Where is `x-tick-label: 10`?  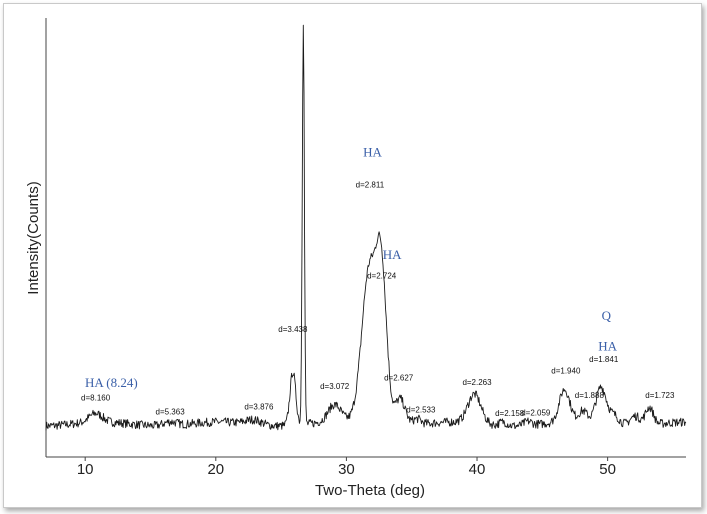
x-tick-label: 10 is located at coordinates (85, 469).